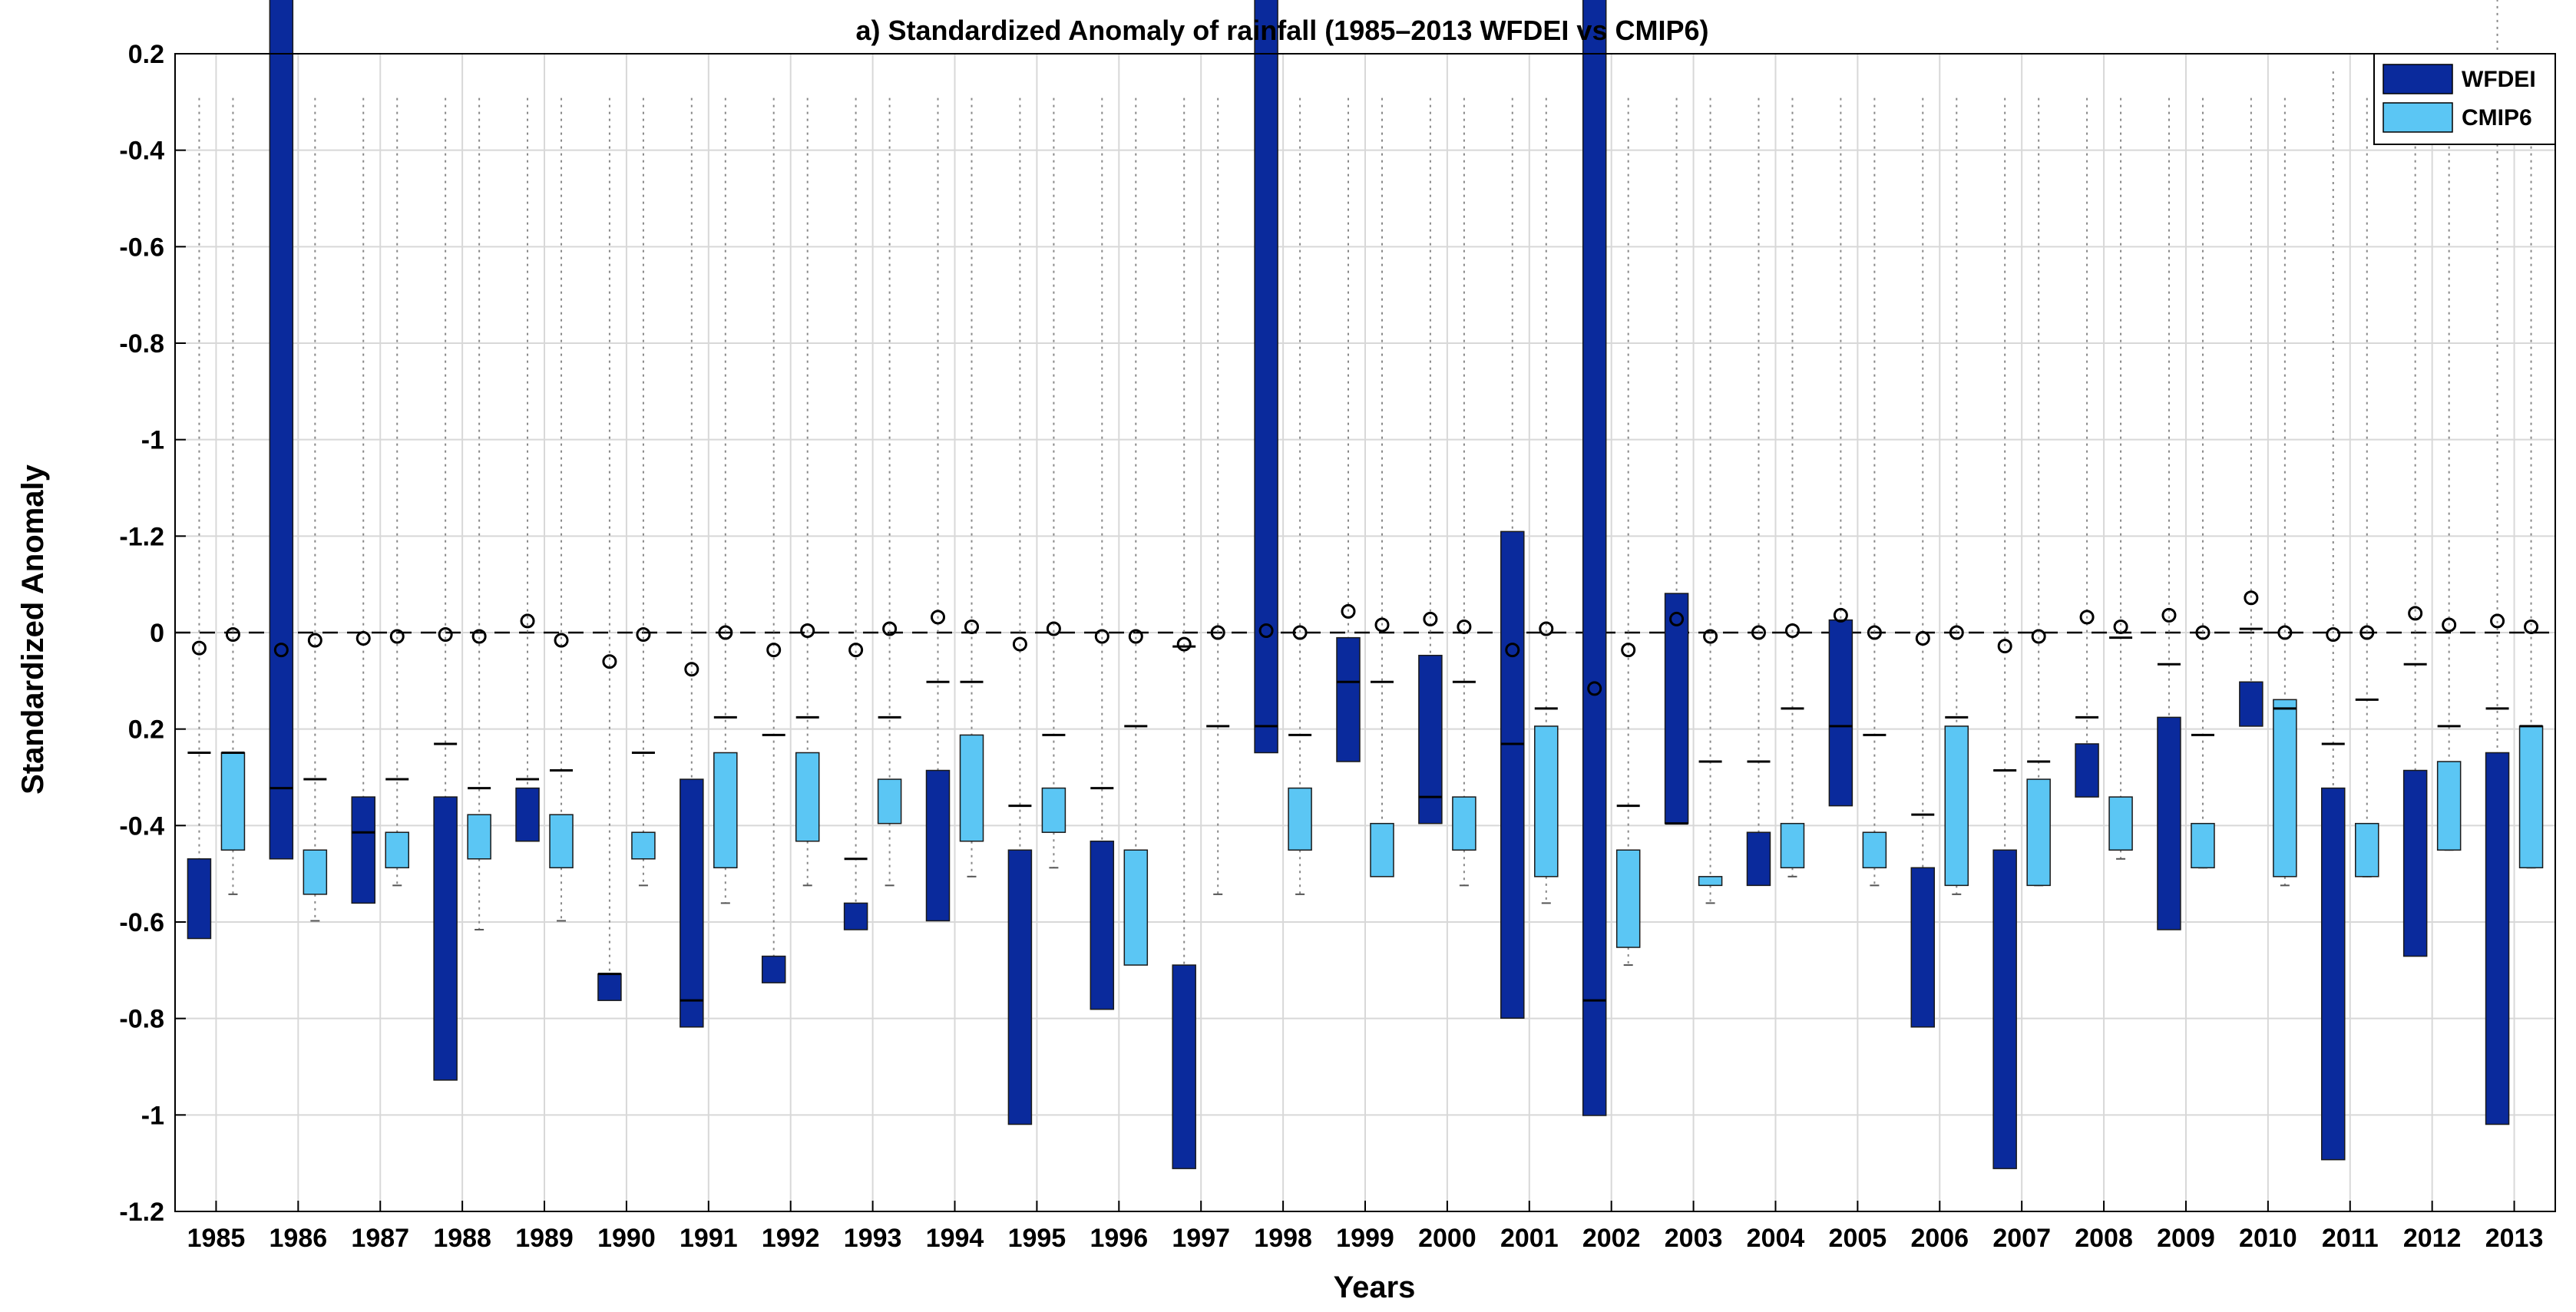 This screenshot has height=1312, width=2576. Describe the element at coordinates (1201, 1238) in the screenshot. I see `x-tick-label: 1997` at that location.